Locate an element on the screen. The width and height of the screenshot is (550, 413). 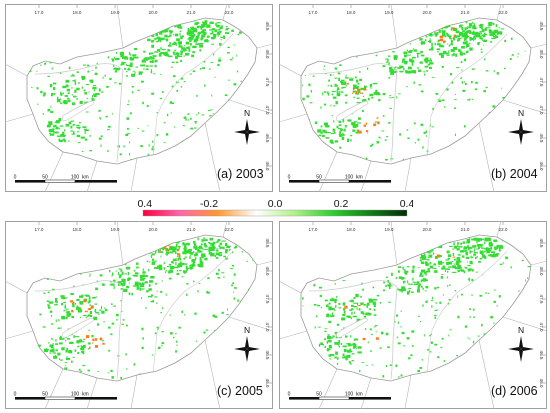
arrow-north is located at coordinates (247, 125).